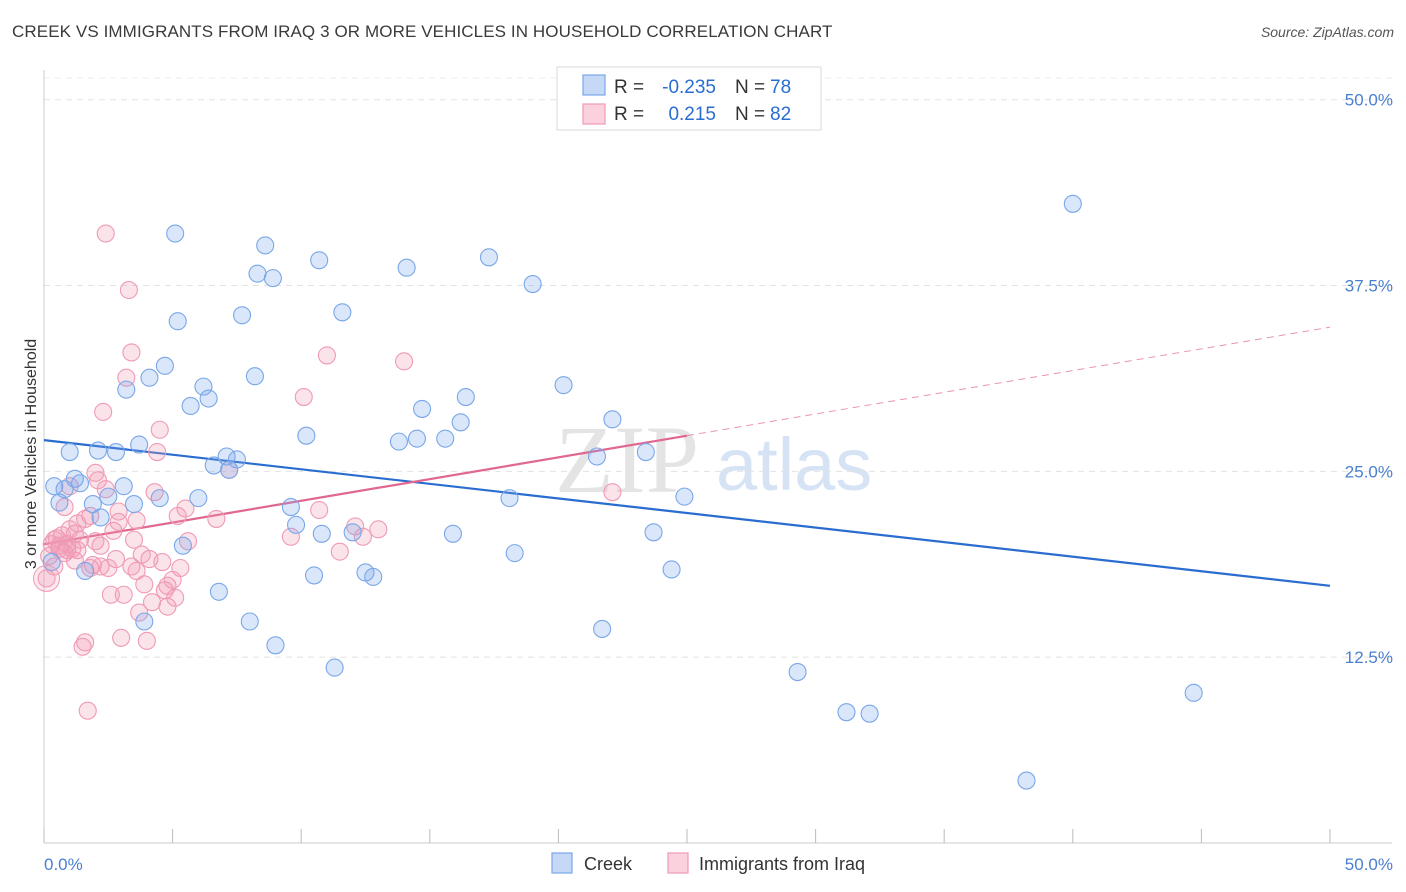  Describe the element at coordinates (750, 114) in the screenshot. I see `legend-n-label-iraq: N =` at that location.